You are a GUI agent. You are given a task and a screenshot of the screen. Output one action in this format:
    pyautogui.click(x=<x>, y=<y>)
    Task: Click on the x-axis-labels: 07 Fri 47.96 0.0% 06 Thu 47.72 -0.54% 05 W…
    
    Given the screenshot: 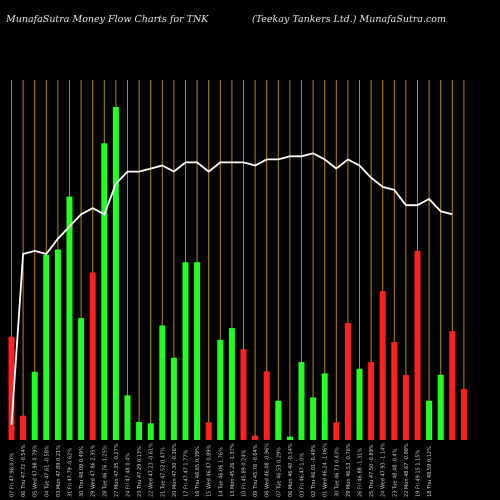 What is the action you would take?
    pyautogui.click(x=222, y=470)
    